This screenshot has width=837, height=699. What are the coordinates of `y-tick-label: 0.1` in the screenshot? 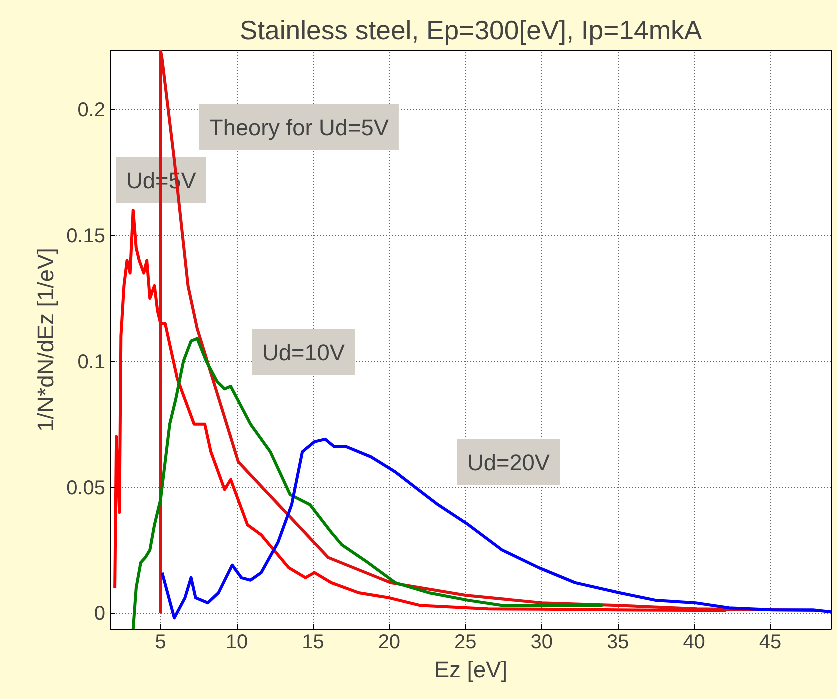 It's located at (92, 362).